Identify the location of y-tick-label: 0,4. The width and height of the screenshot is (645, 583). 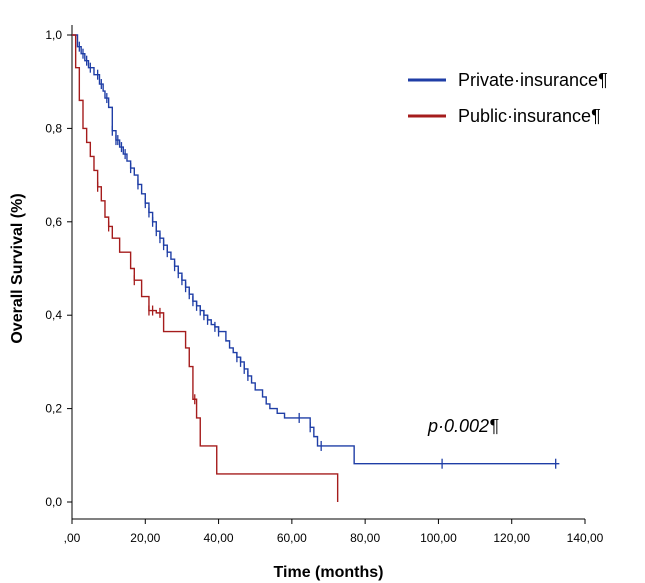
(53, 315).